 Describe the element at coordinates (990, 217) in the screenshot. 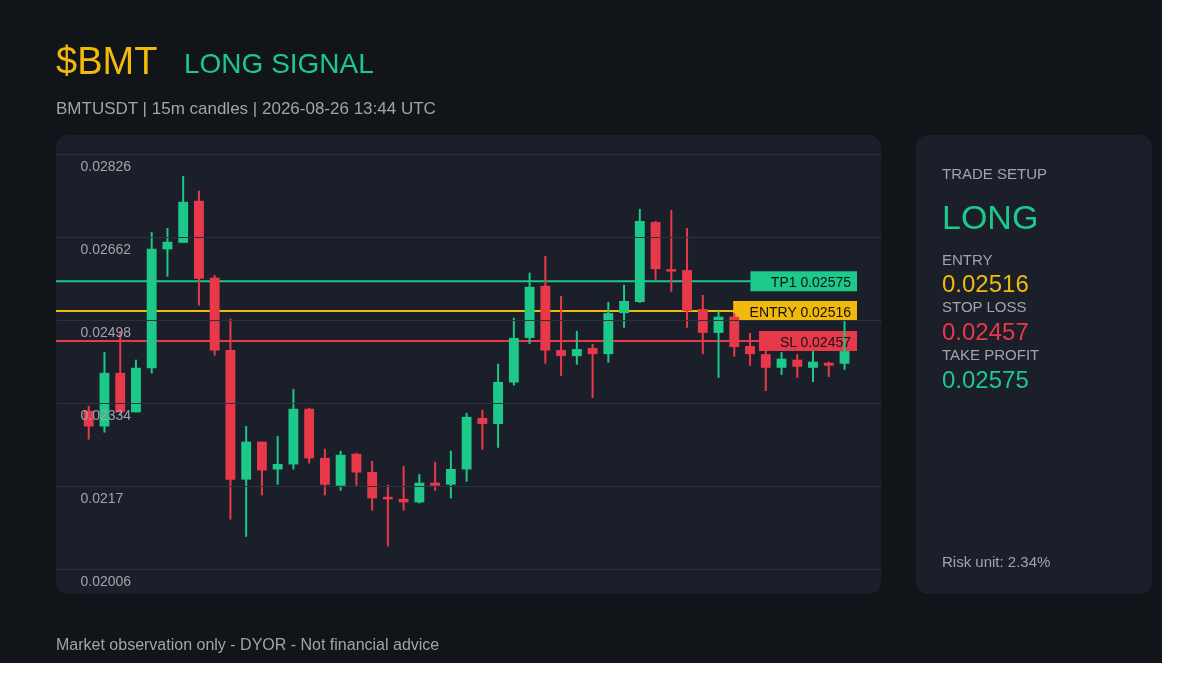

I see `text: LONG` at that location.